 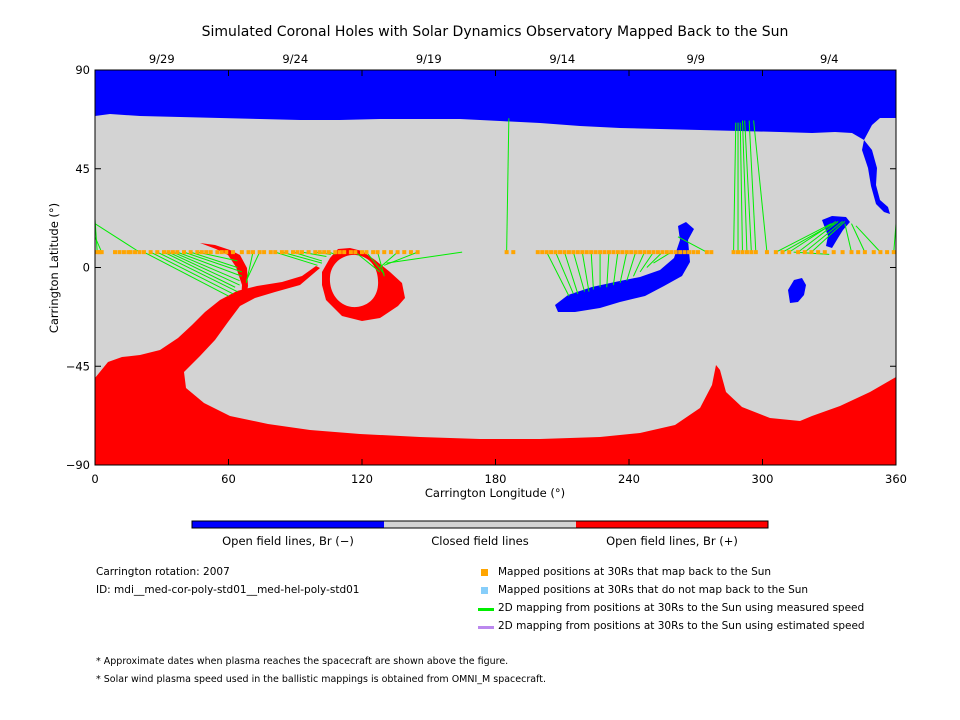 I want to click on footpoints-group, so click(x=495, y=252).